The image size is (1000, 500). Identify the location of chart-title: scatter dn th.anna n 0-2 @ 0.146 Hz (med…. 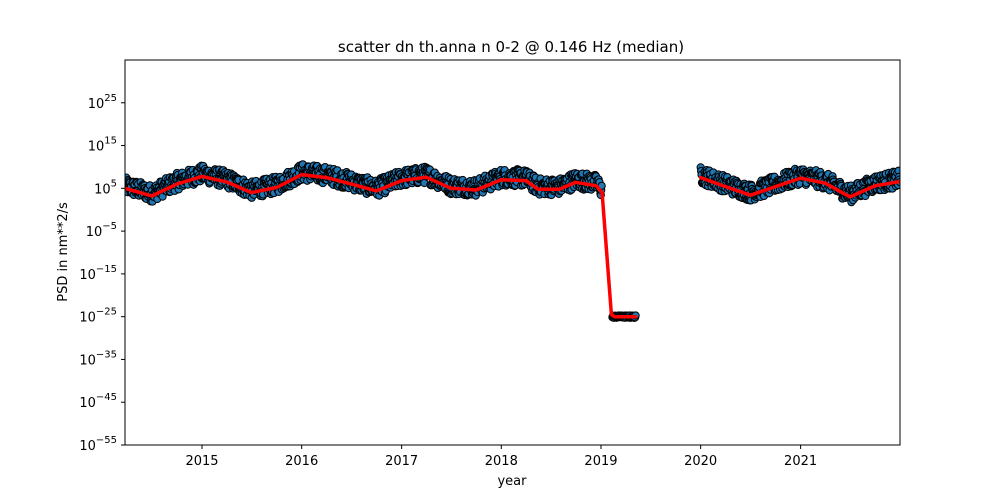
(511, 47).